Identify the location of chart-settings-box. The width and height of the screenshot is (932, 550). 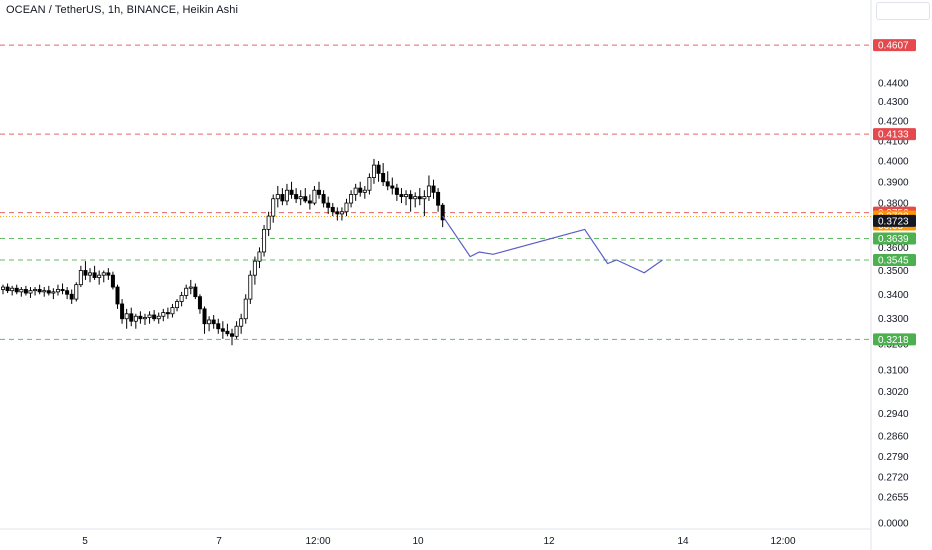
(903, 11).